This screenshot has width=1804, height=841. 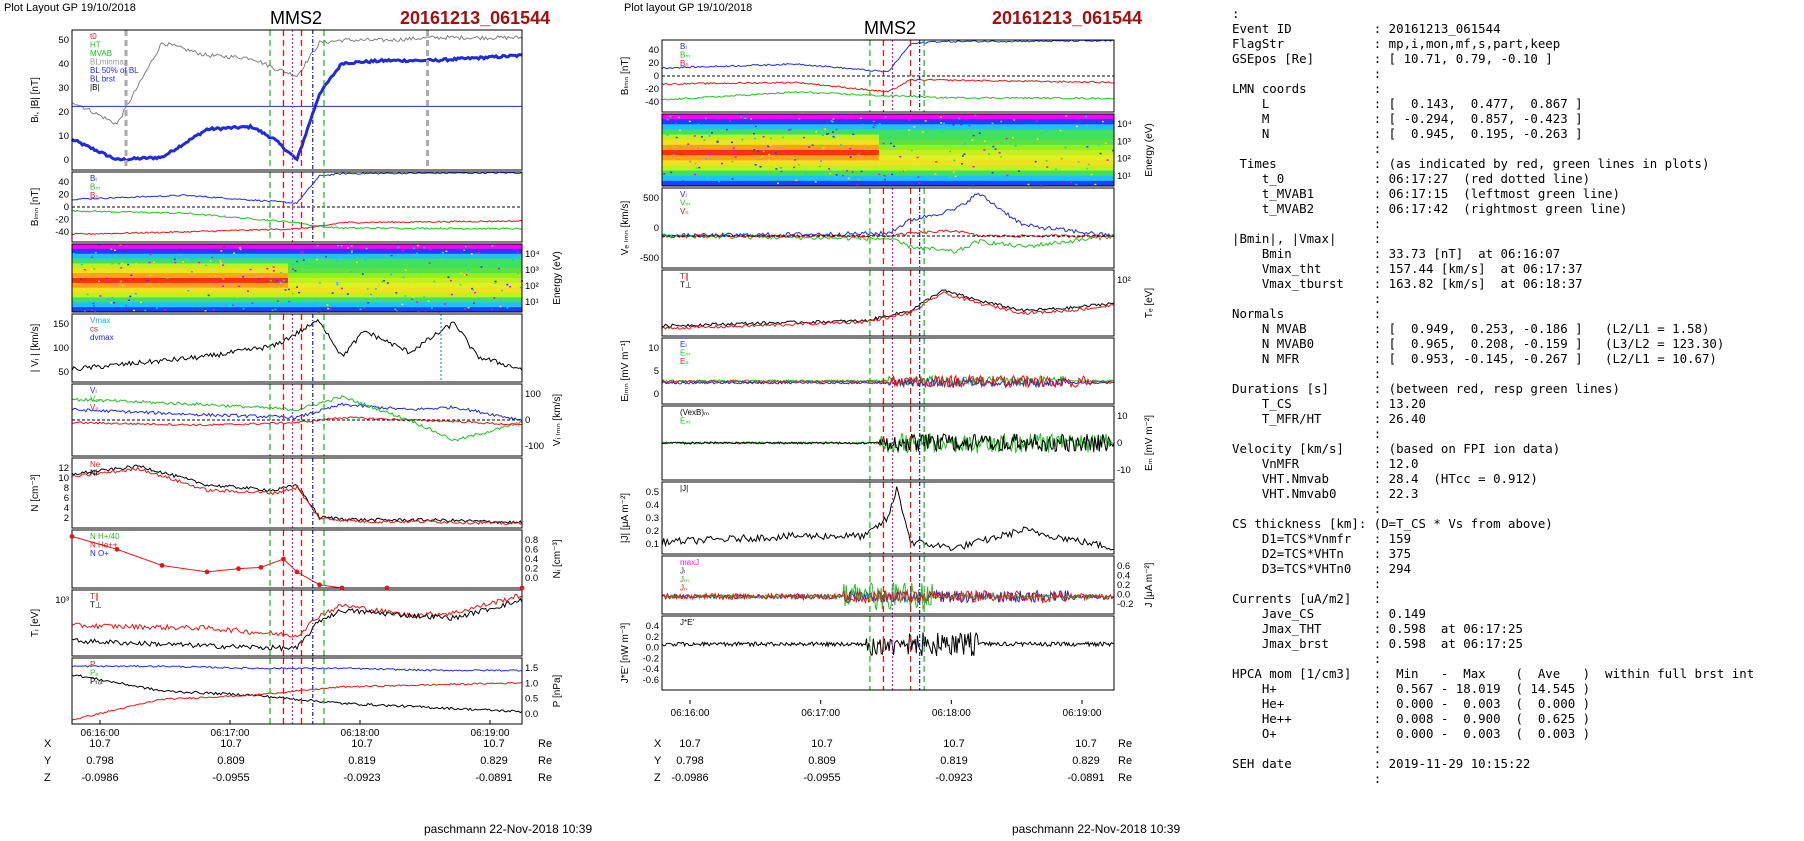 What do you see at coordinates (360, 733) in the screenshot?
I see `x-tick-label: 06:18:00` at bounding box center [360, 733].